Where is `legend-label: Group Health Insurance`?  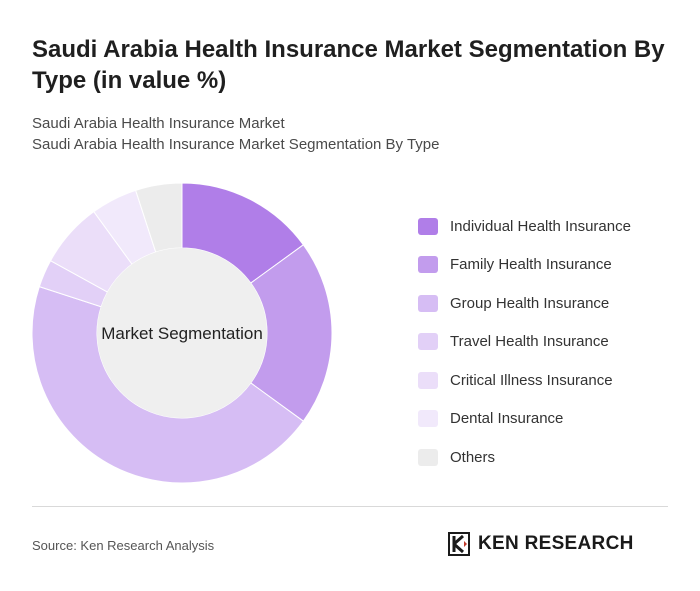
legend-label: Group Health Insurance is located at coordinates (530, 303).